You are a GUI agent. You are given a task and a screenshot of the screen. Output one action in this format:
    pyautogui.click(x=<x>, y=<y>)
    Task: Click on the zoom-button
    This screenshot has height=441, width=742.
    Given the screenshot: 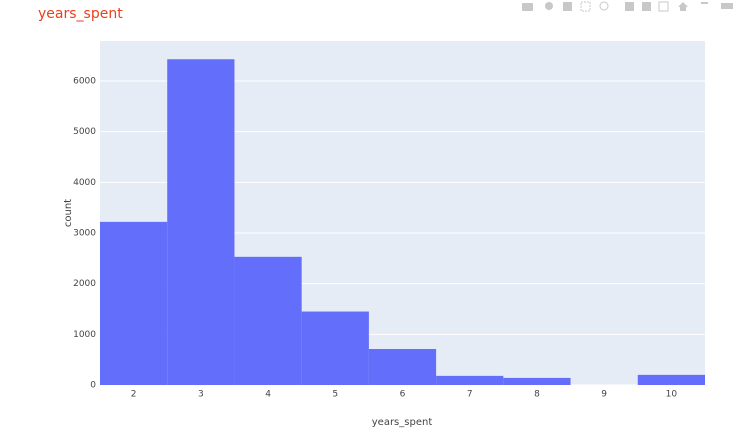 What is the action you would take?
    pyautogui.click(x=549, y=6)
    